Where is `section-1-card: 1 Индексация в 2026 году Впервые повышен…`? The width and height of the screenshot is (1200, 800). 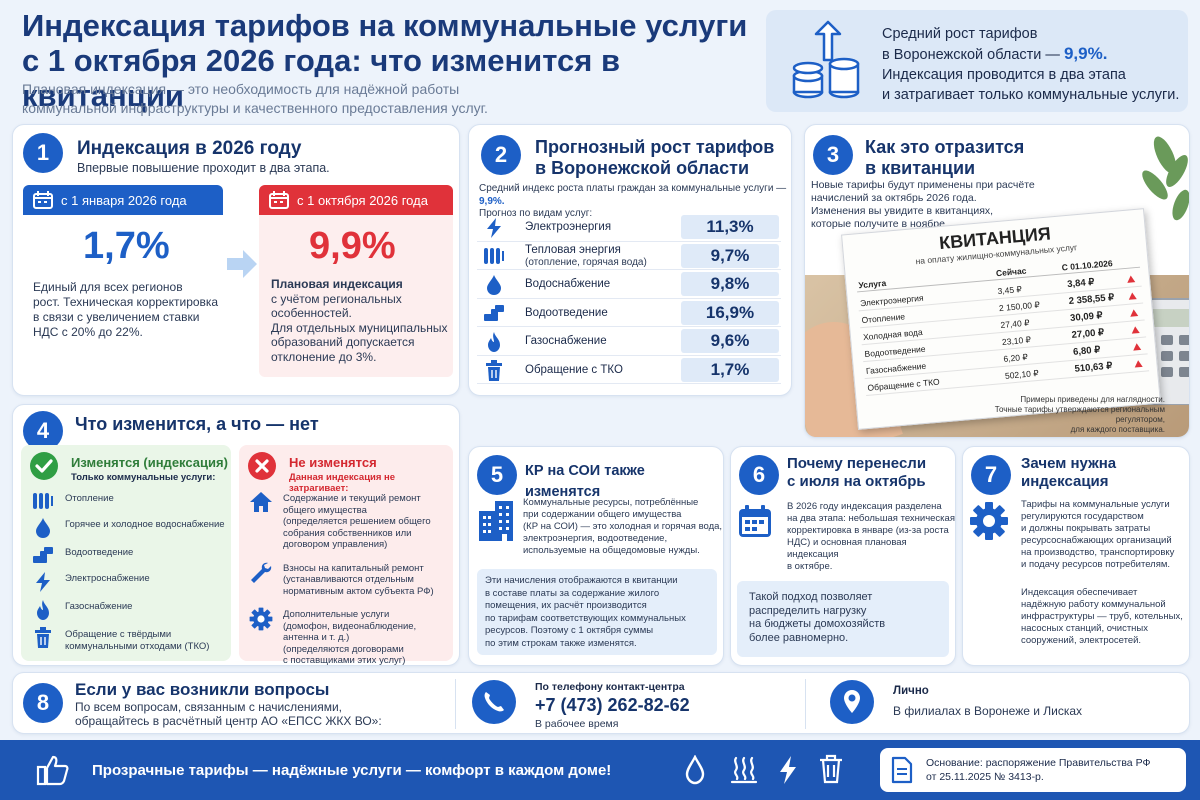
section-1-card: 1 Индексация в 2026 году Впервые повышен… is located at coordinates (236, 260).